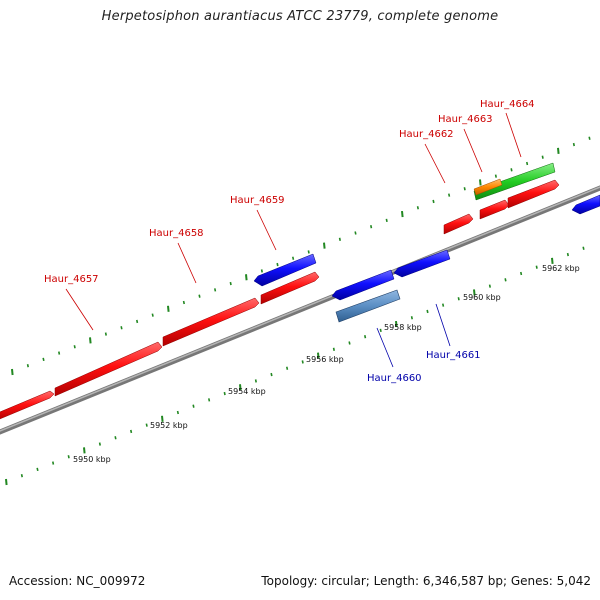 The width and height of the screenshot is (600, 600). What do you see at coordinates (325, 359) in the screenshot?
I see `scale-label-5956: 5956 kbp` at bounding box center [325, 359].